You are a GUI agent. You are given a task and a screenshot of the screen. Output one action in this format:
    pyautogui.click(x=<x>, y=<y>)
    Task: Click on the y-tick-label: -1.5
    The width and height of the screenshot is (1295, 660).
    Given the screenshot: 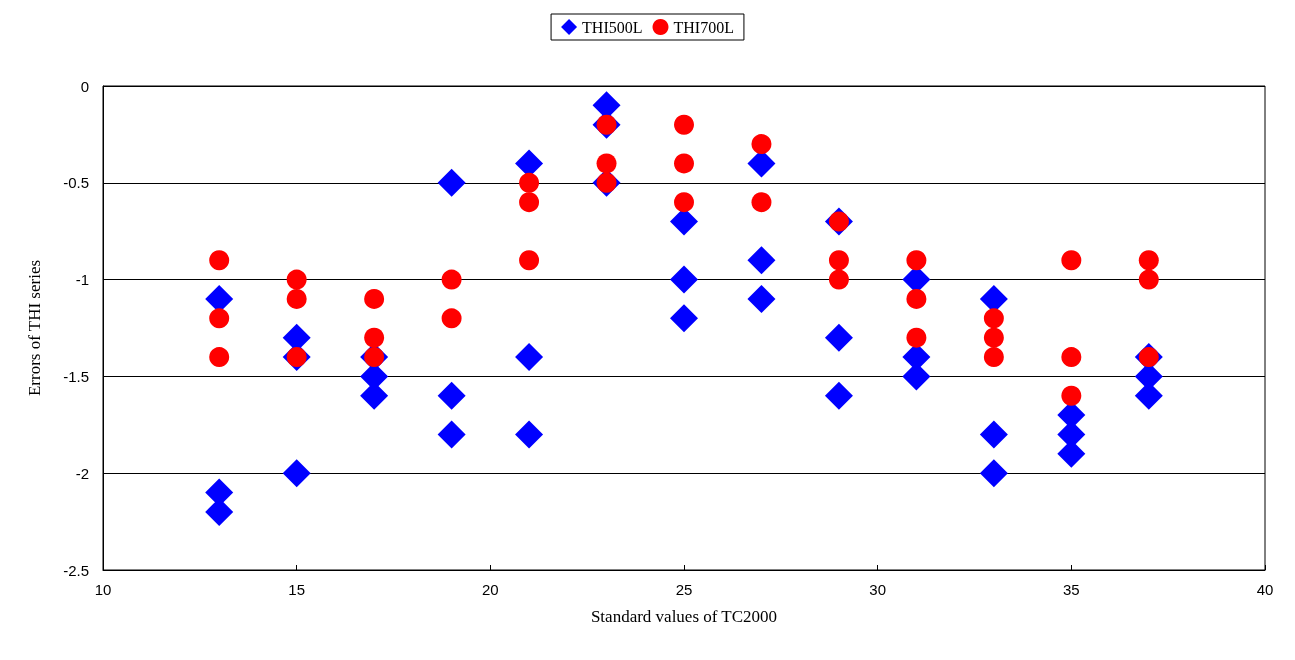 What is the action you would take?
    pyautogui.click(x=76, y=376)
    